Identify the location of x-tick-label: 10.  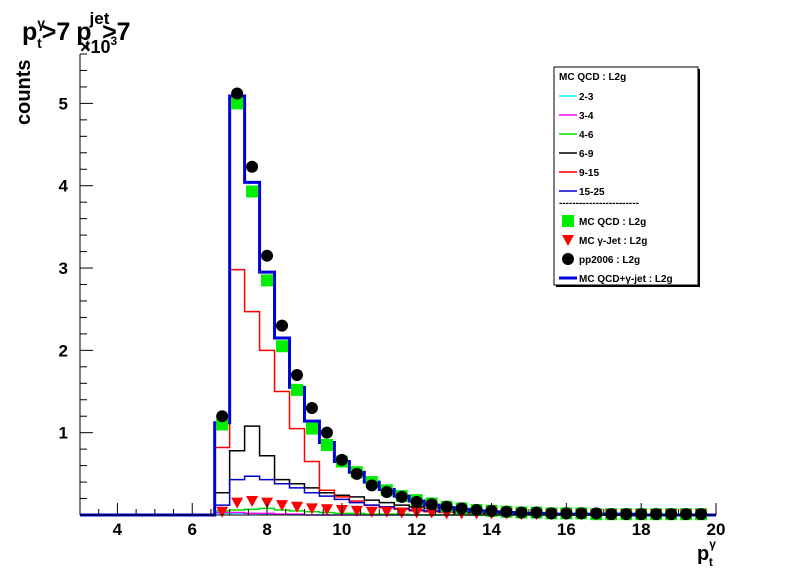
(341, 529).